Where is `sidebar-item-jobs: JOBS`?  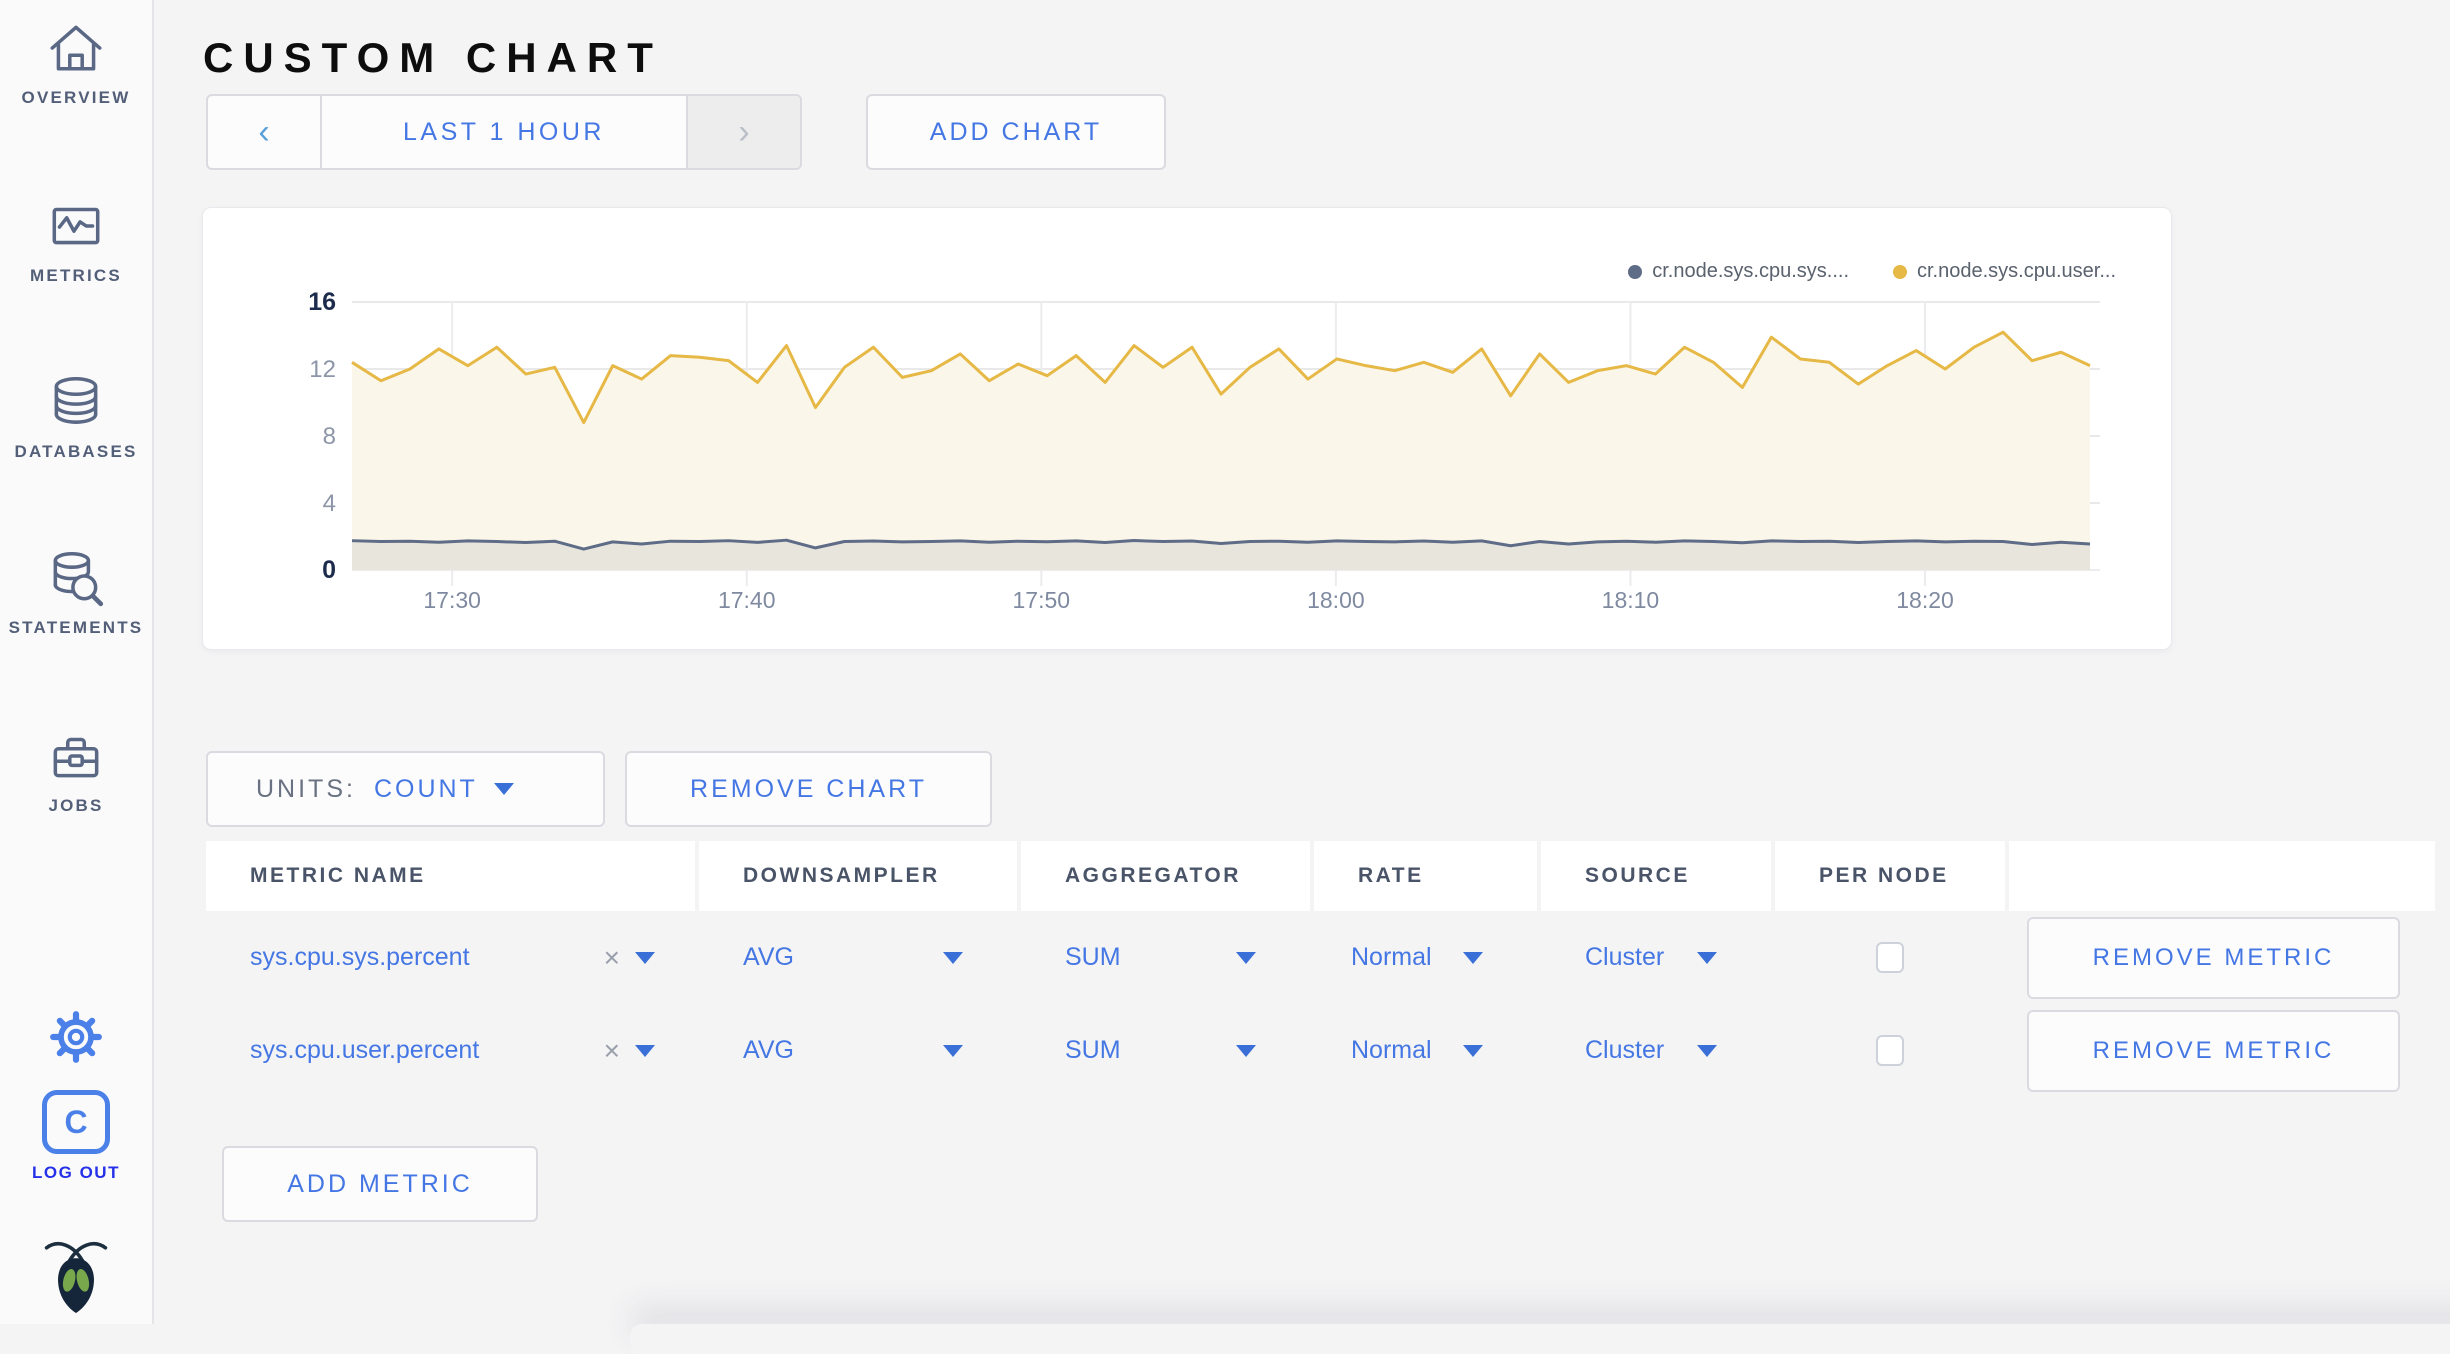
sidebar-item-jobs: JOBS is located at coordinates (76, 770).